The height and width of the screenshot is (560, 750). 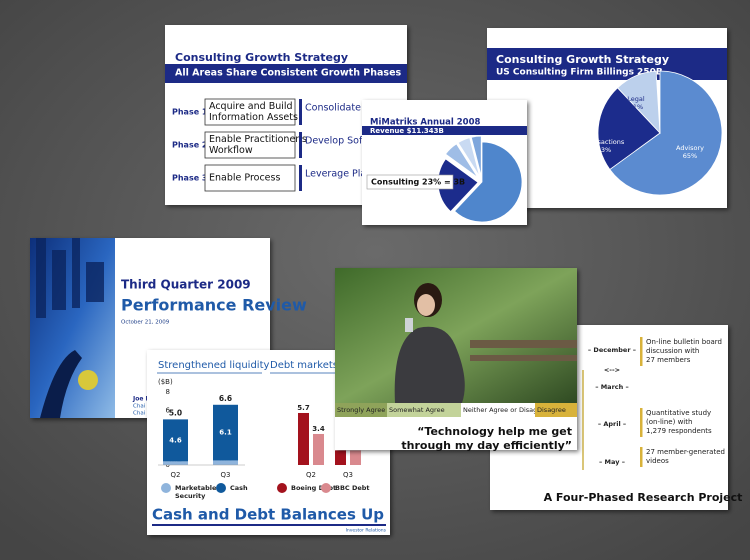 I want to click on callout-box, so click(x=410, y=182).